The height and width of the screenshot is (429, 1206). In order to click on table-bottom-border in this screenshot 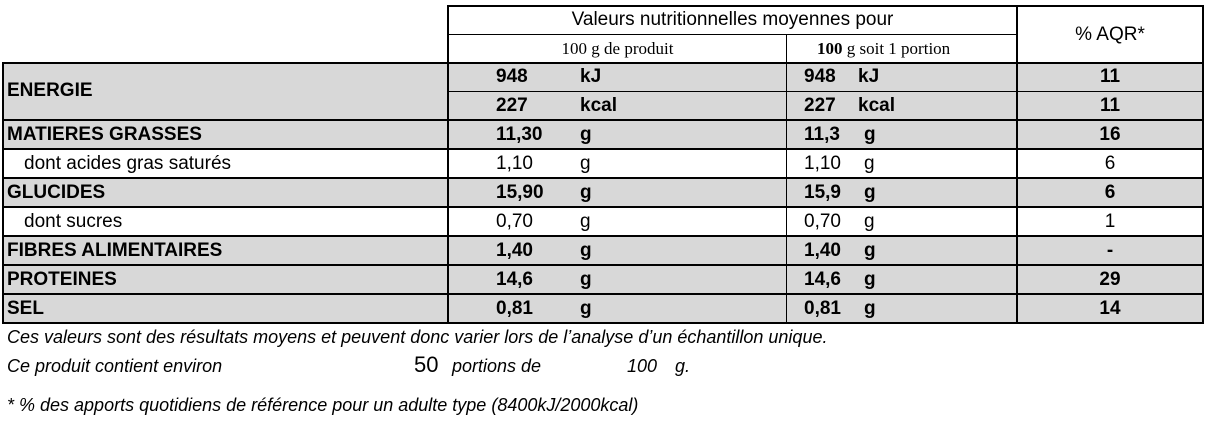, I will do `click(603, 323)`.